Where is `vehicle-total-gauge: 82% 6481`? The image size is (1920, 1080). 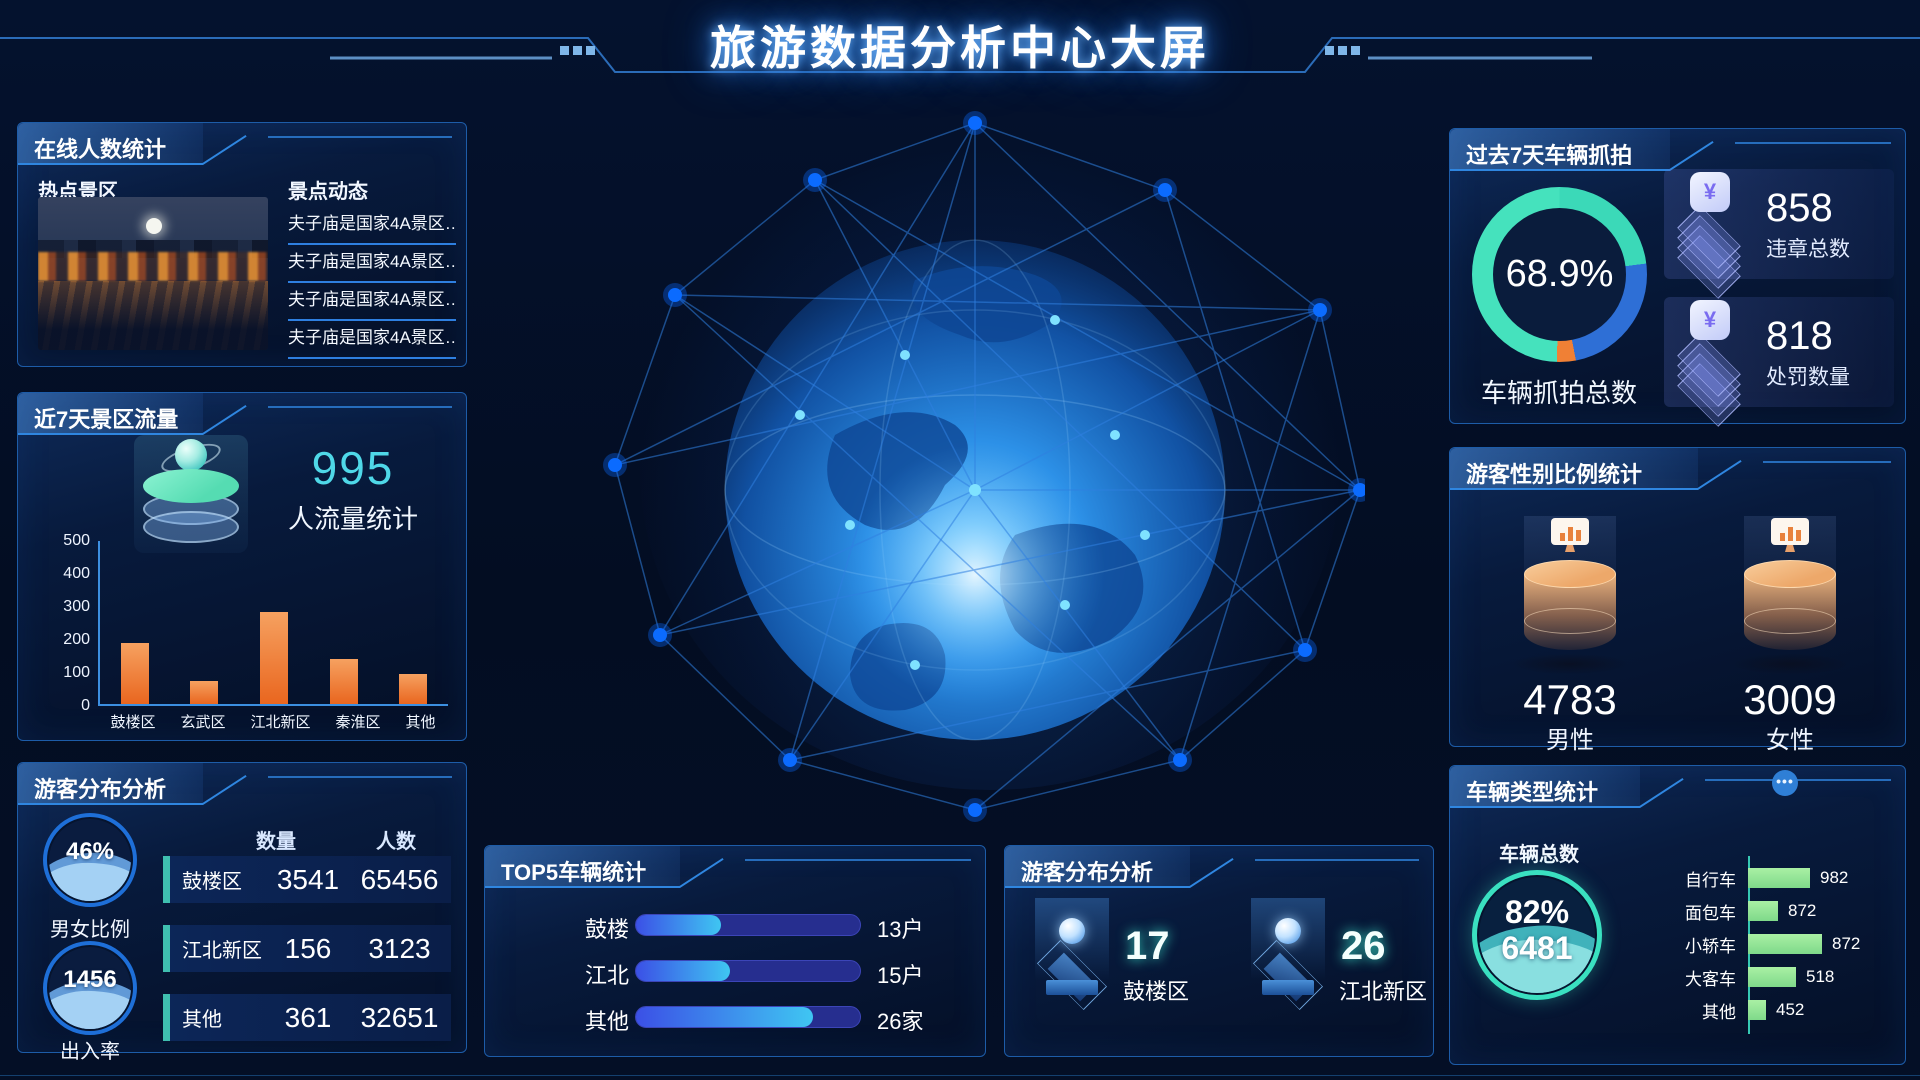 vehicle-total-gauge: 82% 6481 is located at coordinates (1537, 935).